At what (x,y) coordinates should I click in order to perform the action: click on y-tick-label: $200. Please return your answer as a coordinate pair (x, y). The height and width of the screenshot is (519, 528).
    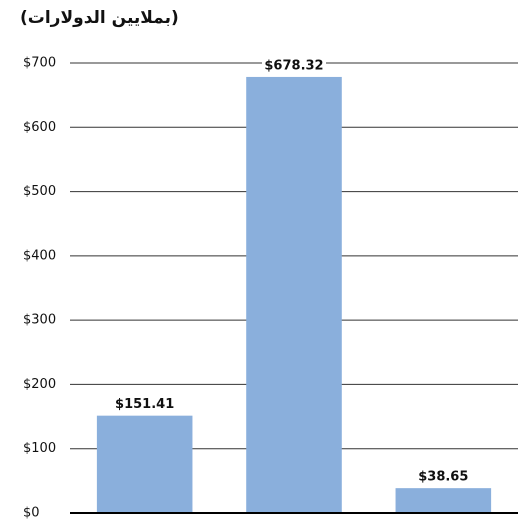
    Looking at the image, I should click on (39, 384).